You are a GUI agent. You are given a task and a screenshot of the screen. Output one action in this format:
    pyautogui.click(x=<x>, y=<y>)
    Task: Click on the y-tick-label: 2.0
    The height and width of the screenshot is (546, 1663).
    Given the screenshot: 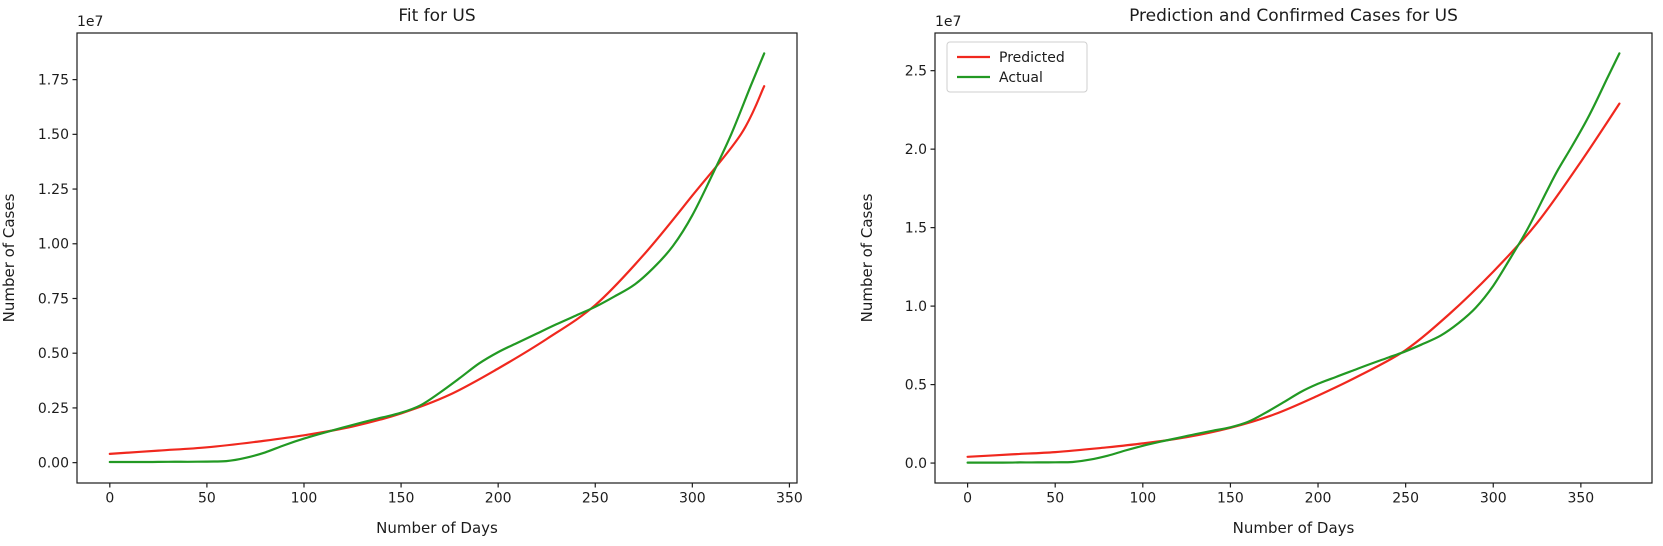 What is the action you would take?
    pyautogui.click(x=916, y=150)
    